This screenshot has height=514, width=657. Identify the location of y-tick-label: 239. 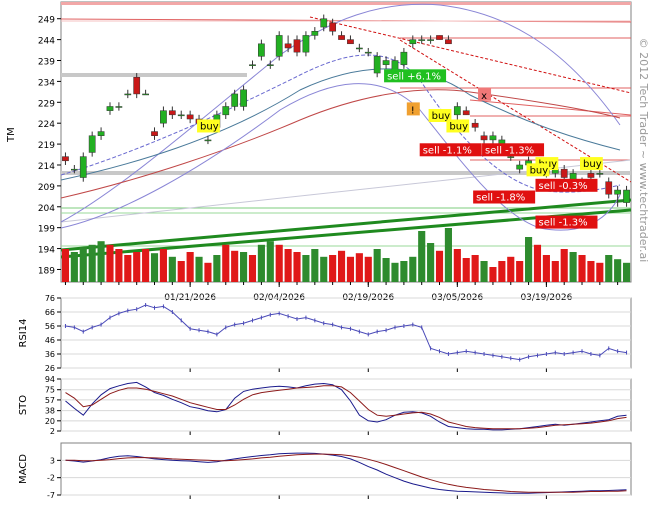
(46, 63).